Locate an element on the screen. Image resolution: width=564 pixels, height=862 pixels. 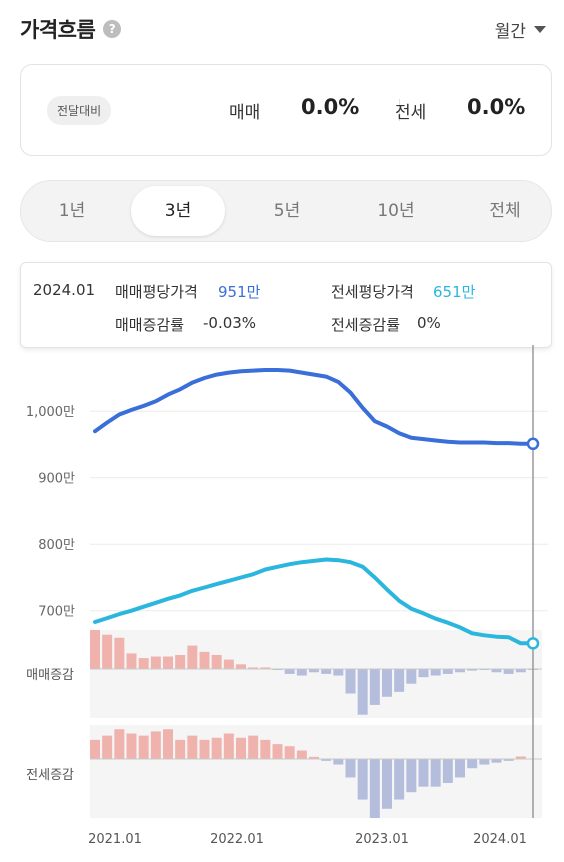
jeonse-price-label: 전세평당가격 is located at coordinates (372, 292).